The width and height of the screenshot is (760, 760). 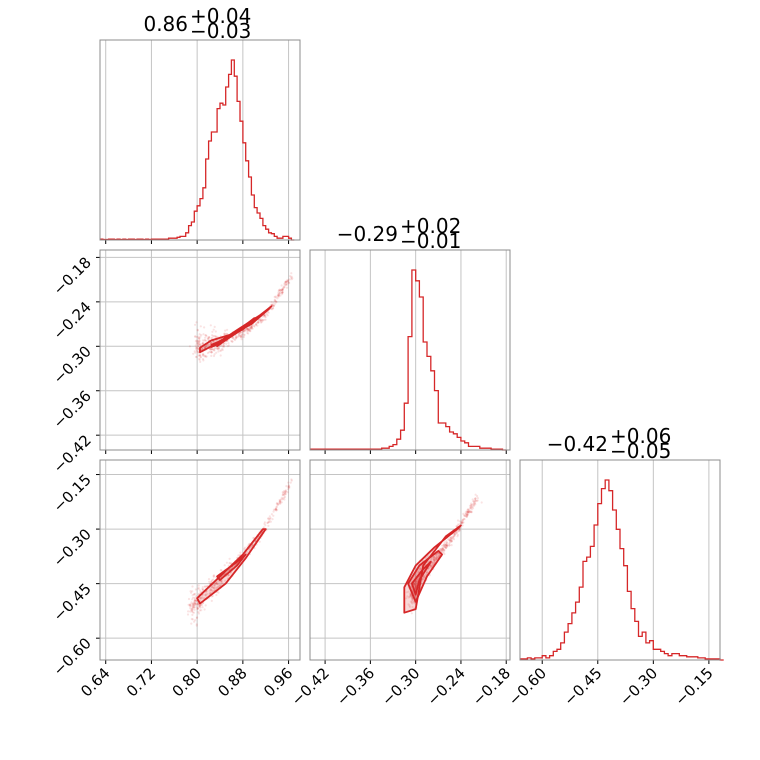 What do you see at coordinates (72, 453) in the screenshot?
I see `y-tick-label: −0.42` at bounding box center [72, 453].